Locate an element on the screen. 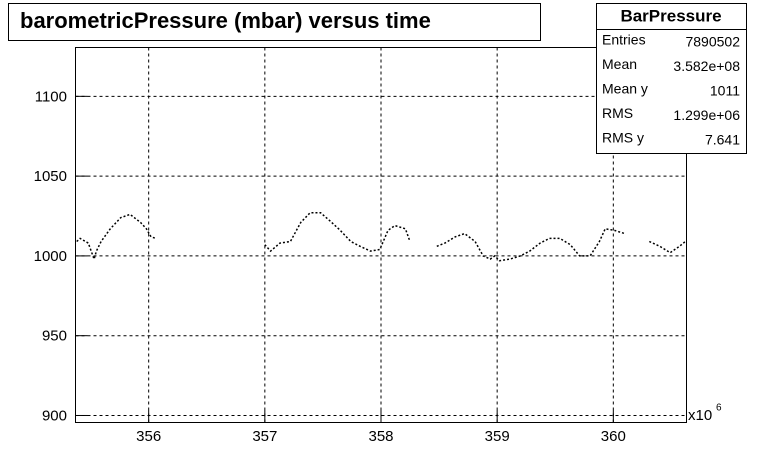  chart-title: barometricPressure (mbar) versus time is located at coordinates (225, 20).